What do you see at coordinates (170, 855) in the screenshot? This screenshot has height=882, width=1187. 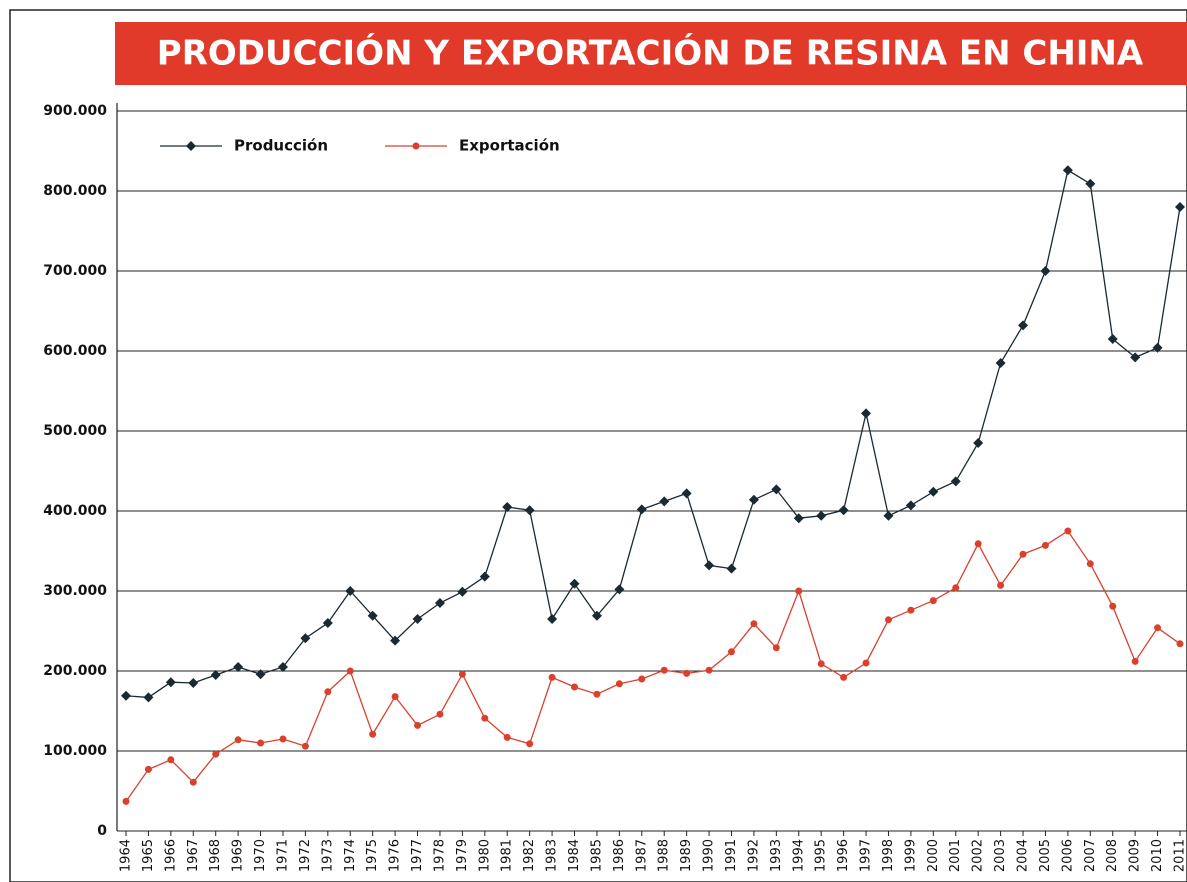 I see `x-tick-label: 1966` at bounding box center [170, 855].